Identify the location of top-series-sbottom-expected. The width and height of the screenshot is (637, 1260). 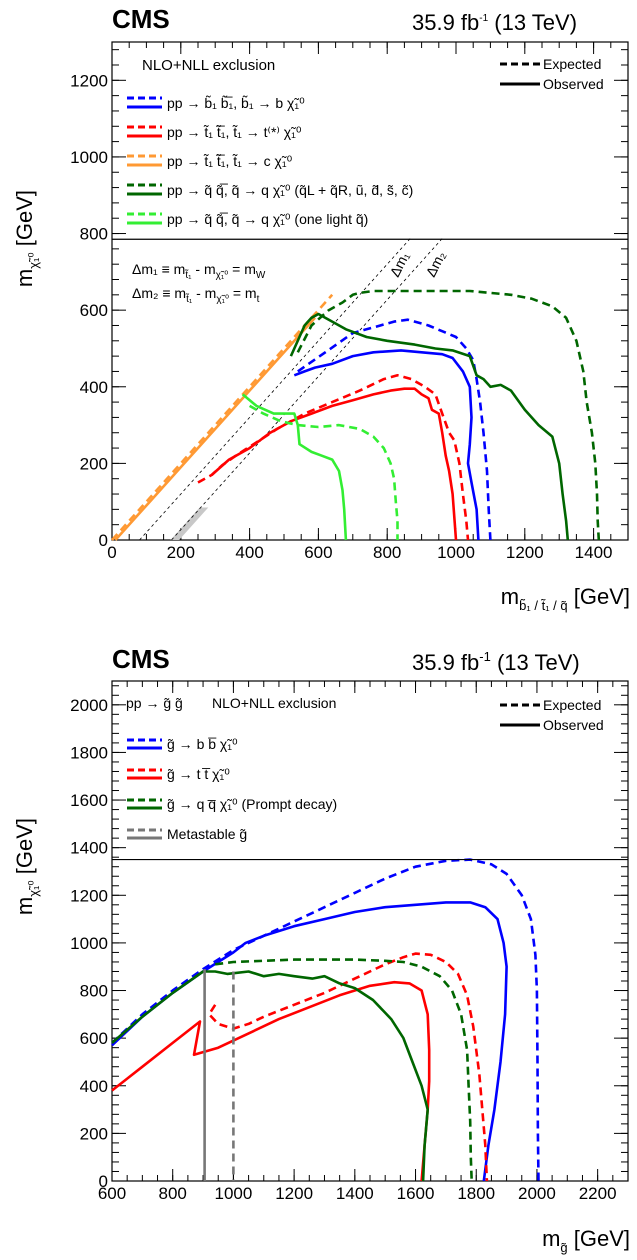
(394, 429).